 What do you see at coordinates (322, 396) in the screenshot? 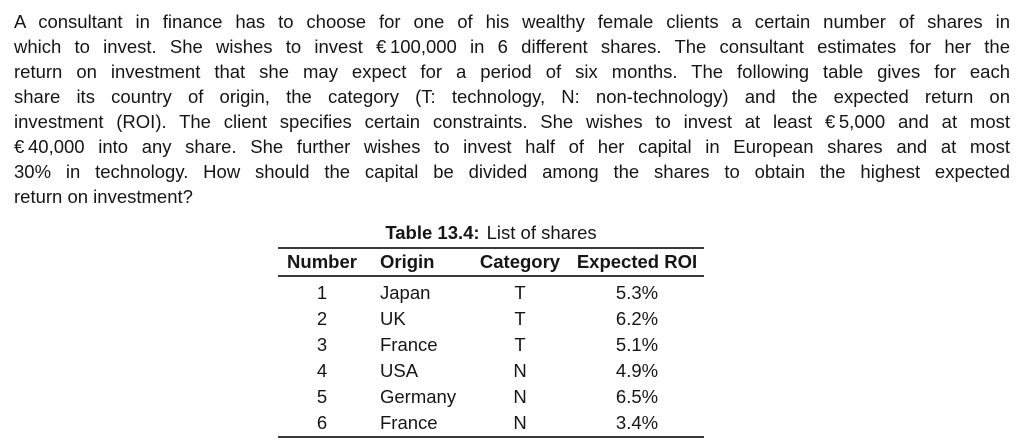
I see `cell-number: 5` at bounding box center [322, 396].